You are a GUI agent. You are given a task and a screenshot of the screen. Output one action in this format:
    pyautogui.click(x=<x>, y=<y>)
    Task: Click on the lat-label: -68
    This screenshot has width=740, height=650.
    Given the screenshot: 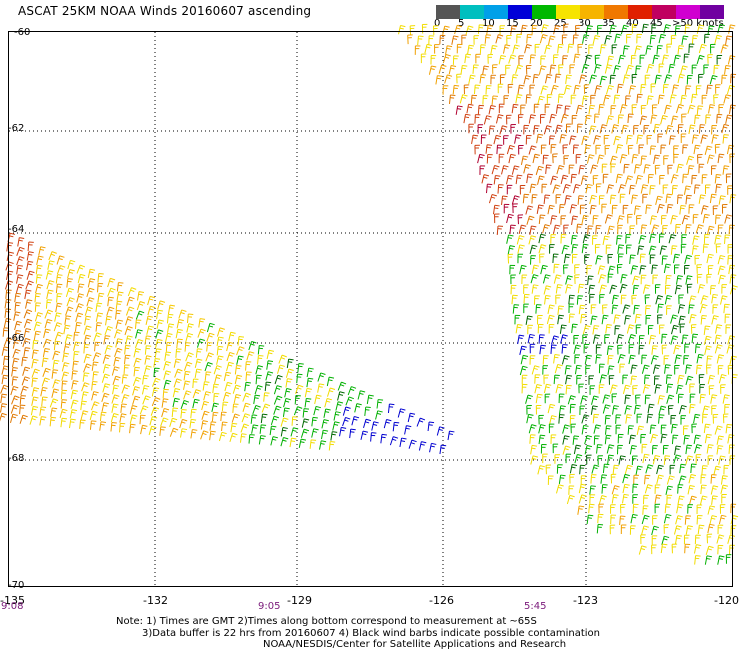 What is the action you would take?
    pyautogui.click(x=16, y=458)
    